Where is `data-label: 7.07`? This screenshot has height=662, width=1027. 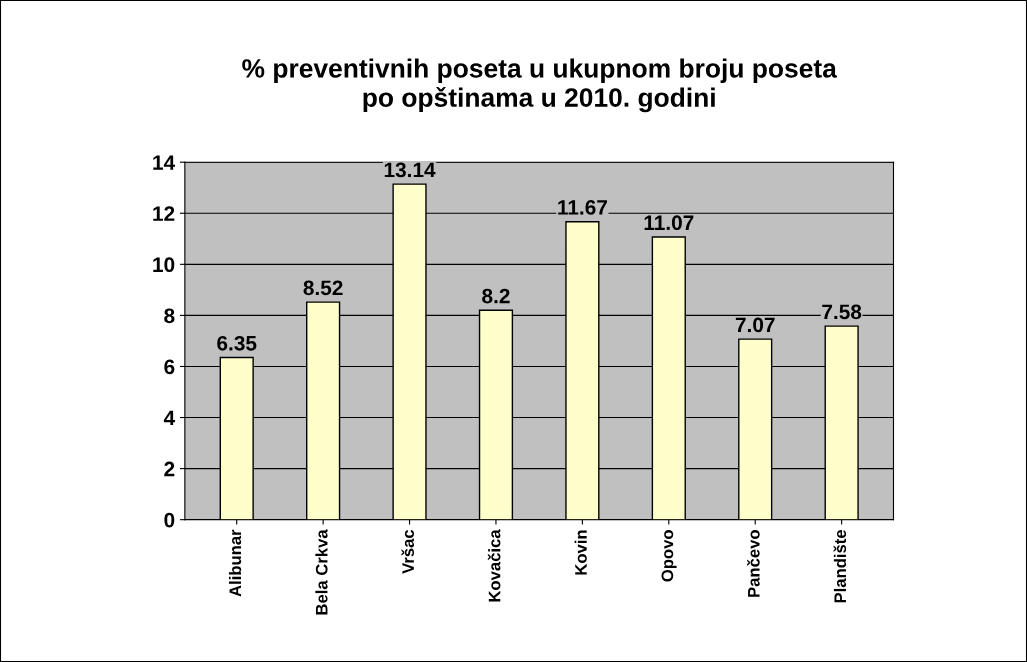 data-label: 7.07 is located at coordinates (755, 325).